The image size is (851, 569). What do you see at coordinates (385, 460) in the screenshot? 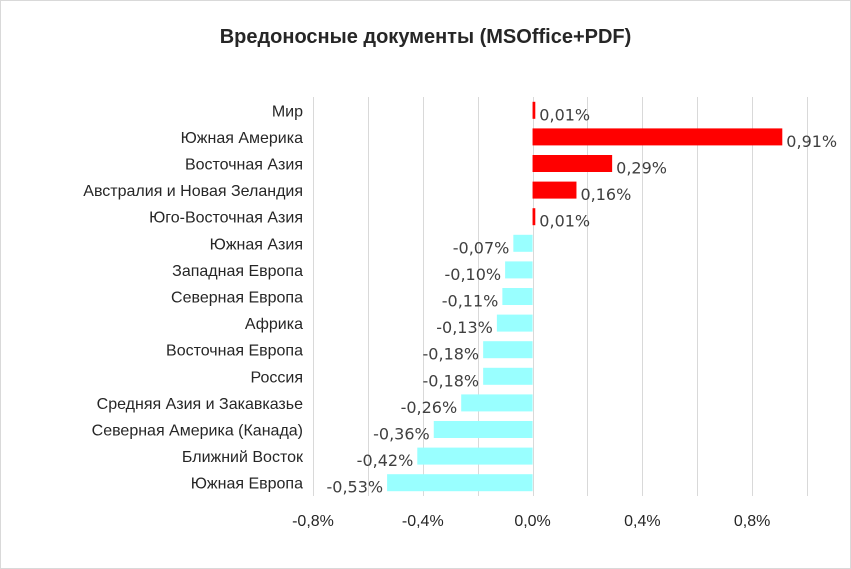
I see `data-label: -0,42%` at bounding box center [385, 460].